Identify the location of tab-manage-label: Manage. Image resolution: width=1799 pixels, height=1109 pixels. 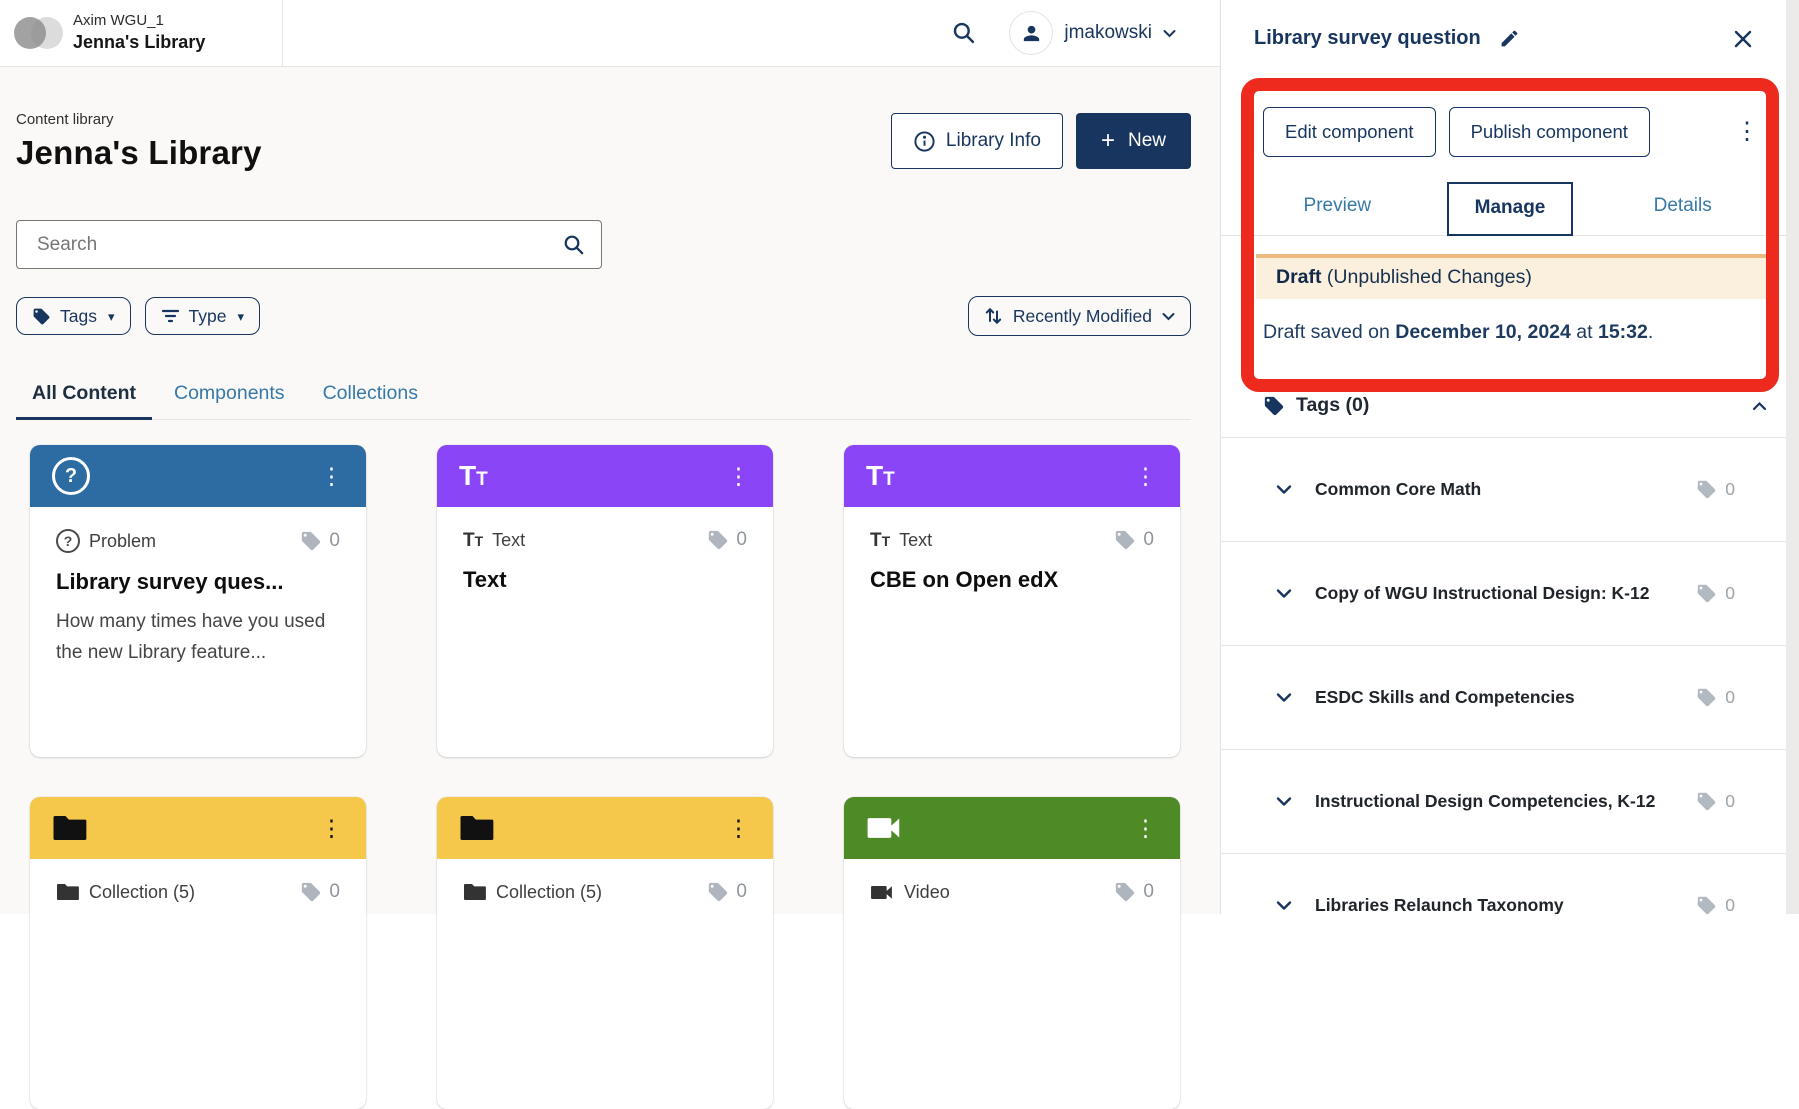
(1510, 209).